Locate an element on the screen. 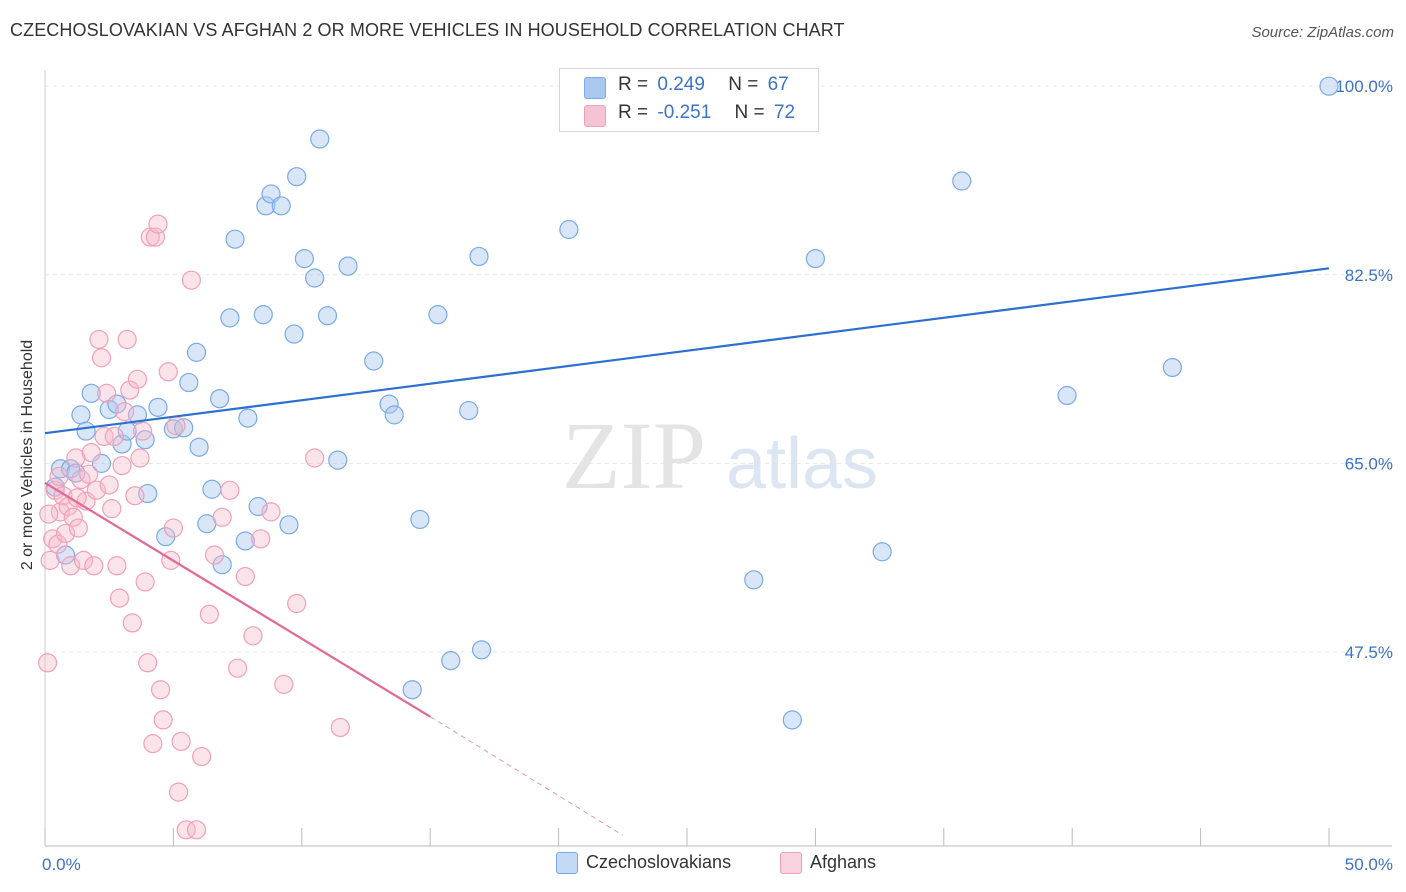 The height and width of the screenshot is (892, 1406). legend-swatch-blue is located at coordinates (595, 88).